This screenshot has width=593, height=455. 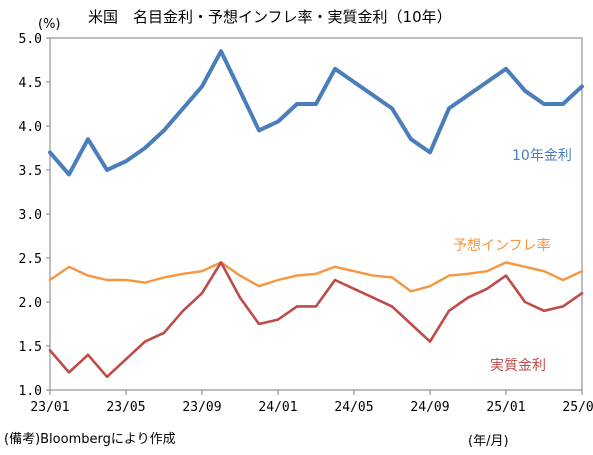 What do you see at coordinates (30, 39) in the screenshot?
I see `y-tick-label: 5.0` at bounding box center [30, 39].